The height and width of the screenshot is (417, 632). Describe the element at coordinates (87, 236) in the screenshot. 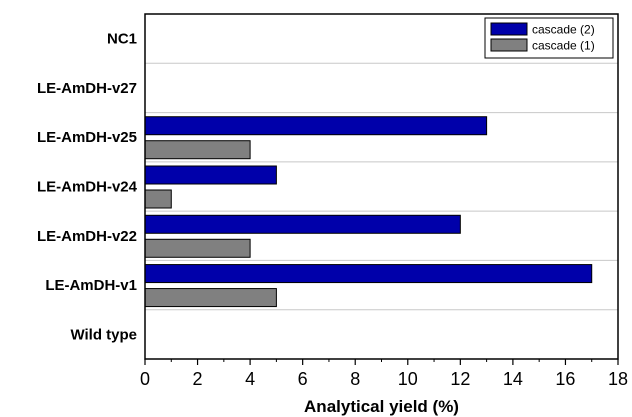

I see `category-label: LE-AmDH-v22` at that location.